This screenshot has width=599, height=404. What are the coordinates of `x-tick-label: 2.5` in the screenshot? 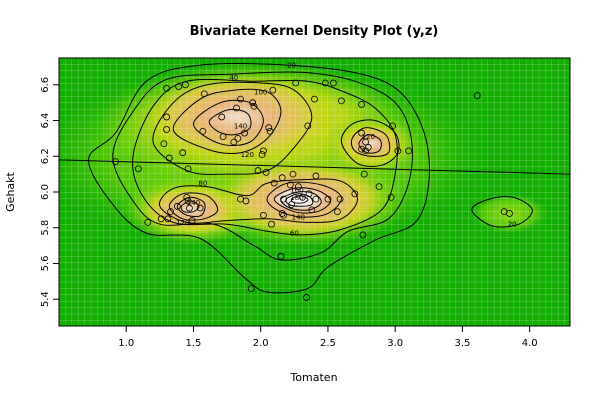 It's located at (328, 343).